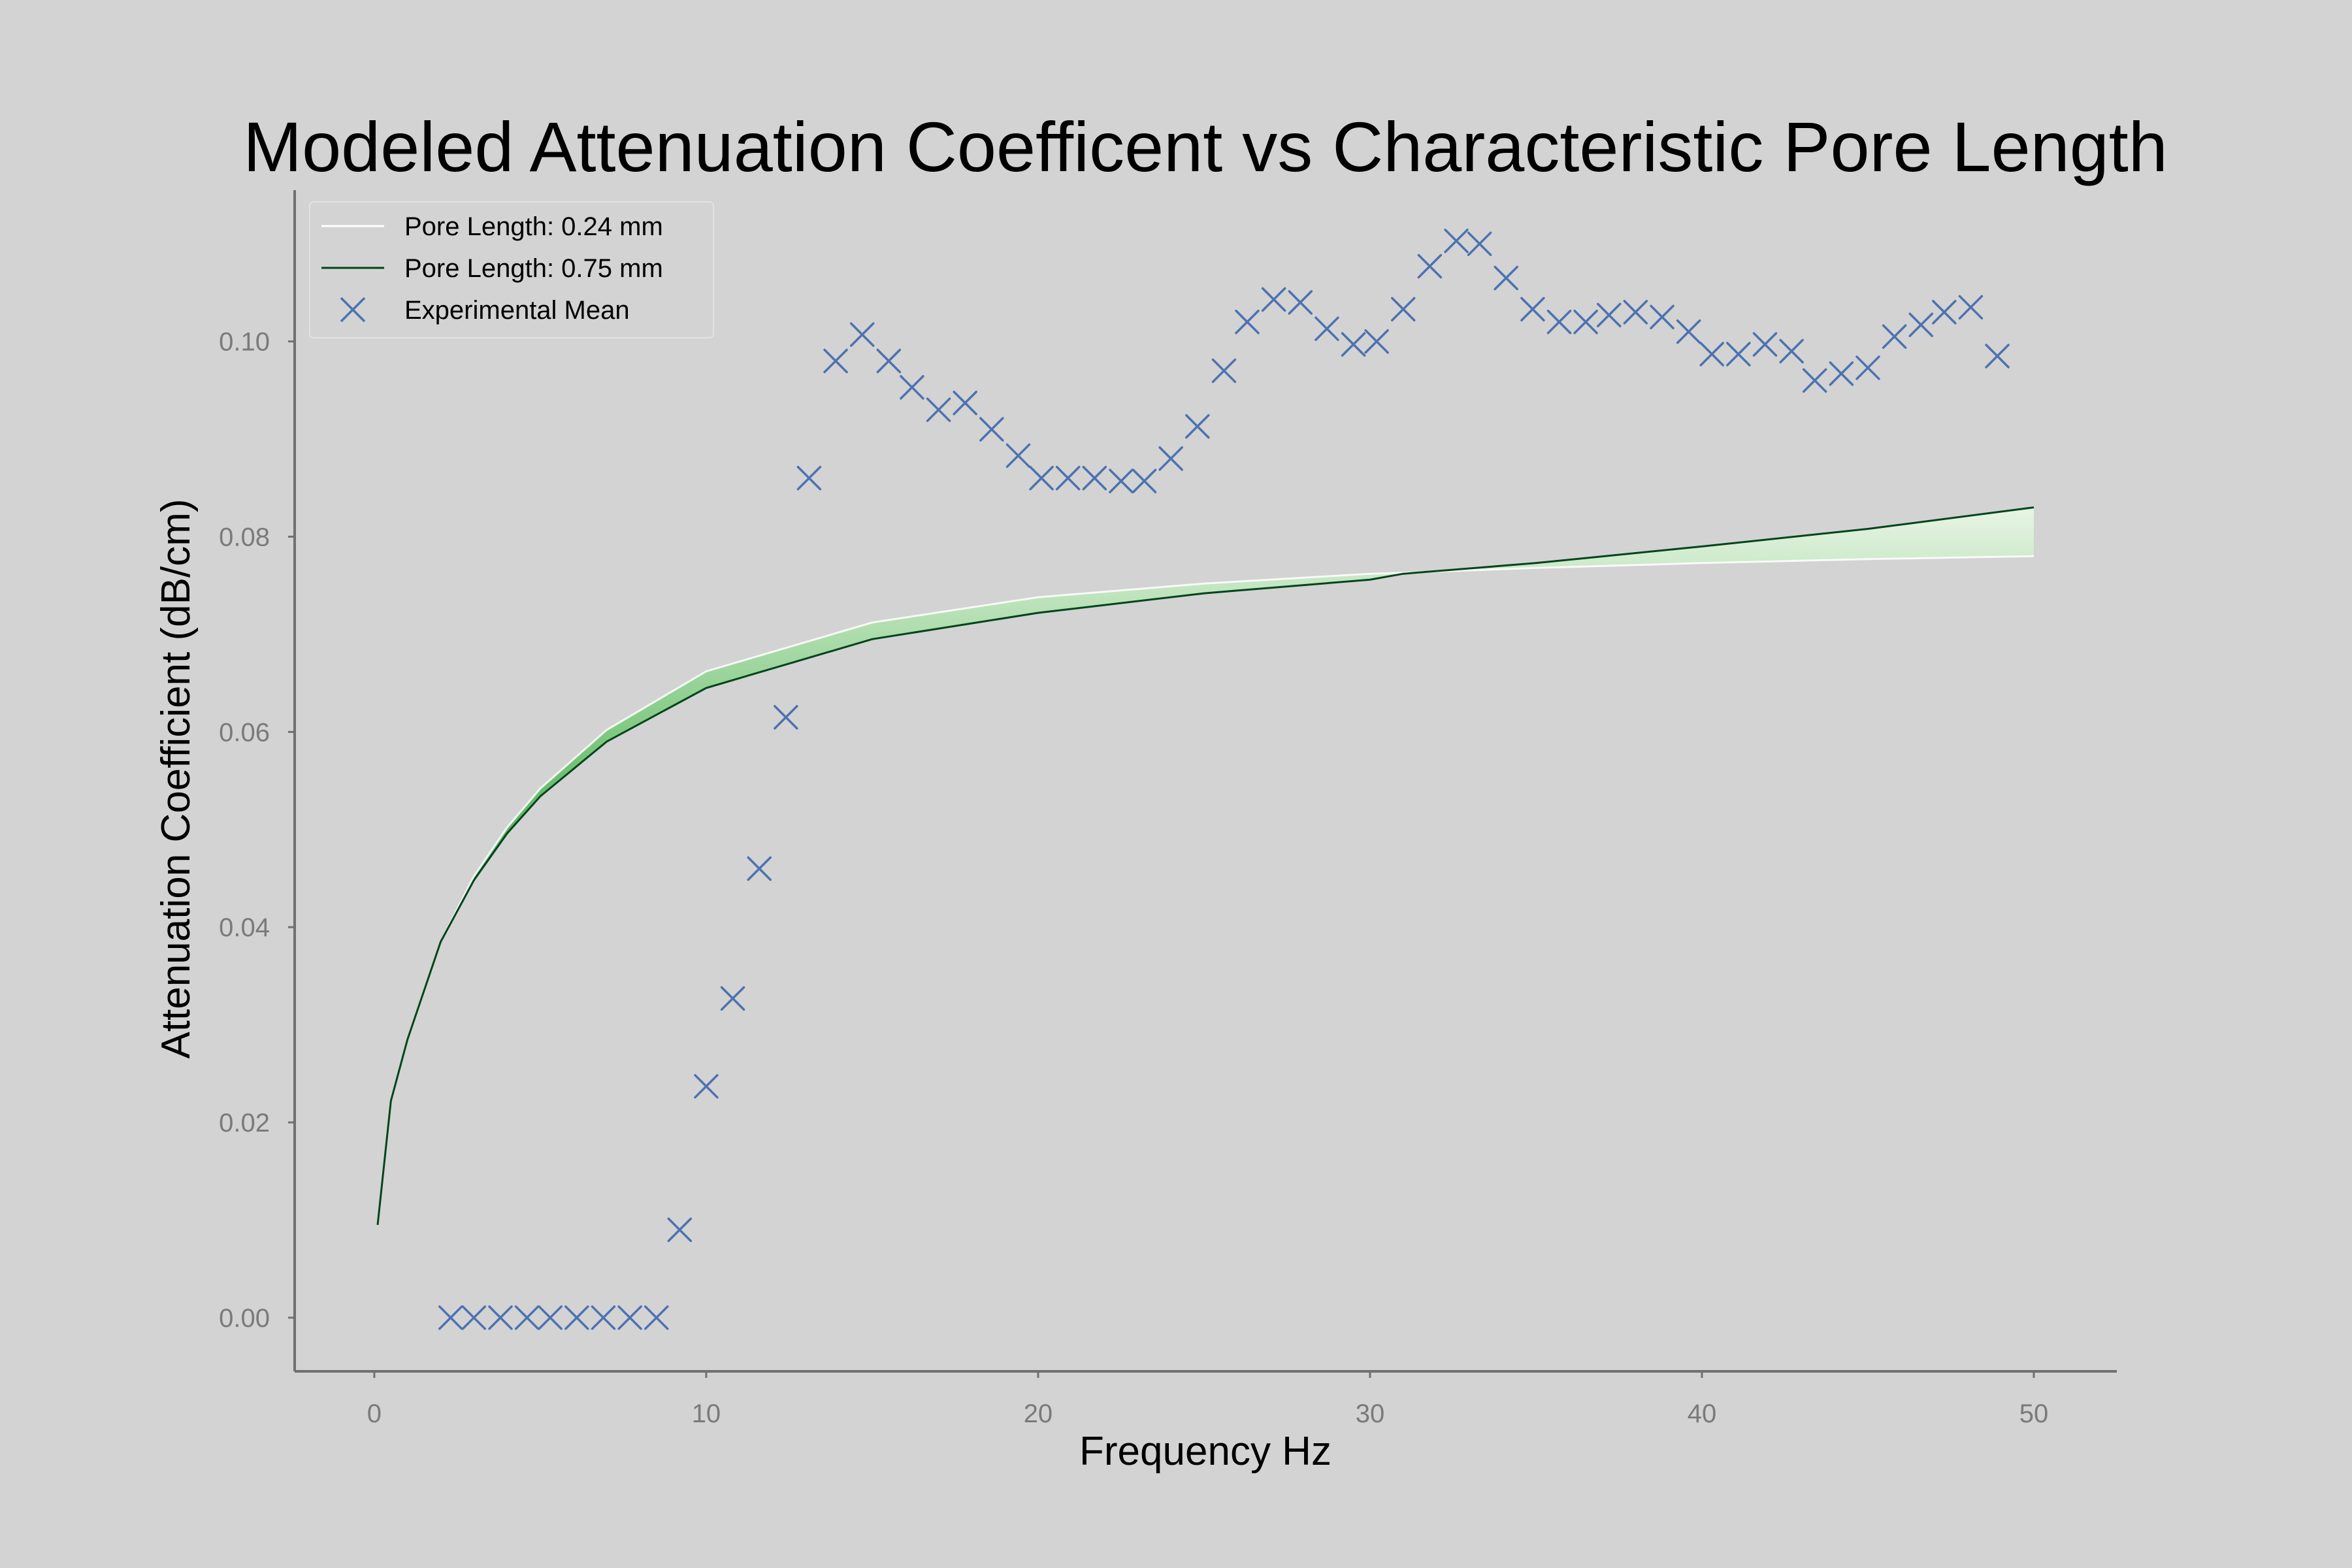 The height and width of the screenshot is (1568, 2352). What do you see at coordinates (244, 1123) in the screenshot?
I see `y-tick-label: 0.02` at bounding box center [244, 1123].